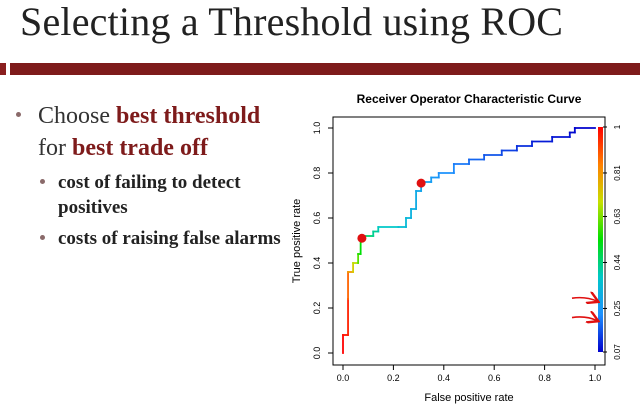 The image size is (640, 407). Describe the element at coordinates (444, 378) in the screenshot. I see `x-tick-label: 0.4` at that location.